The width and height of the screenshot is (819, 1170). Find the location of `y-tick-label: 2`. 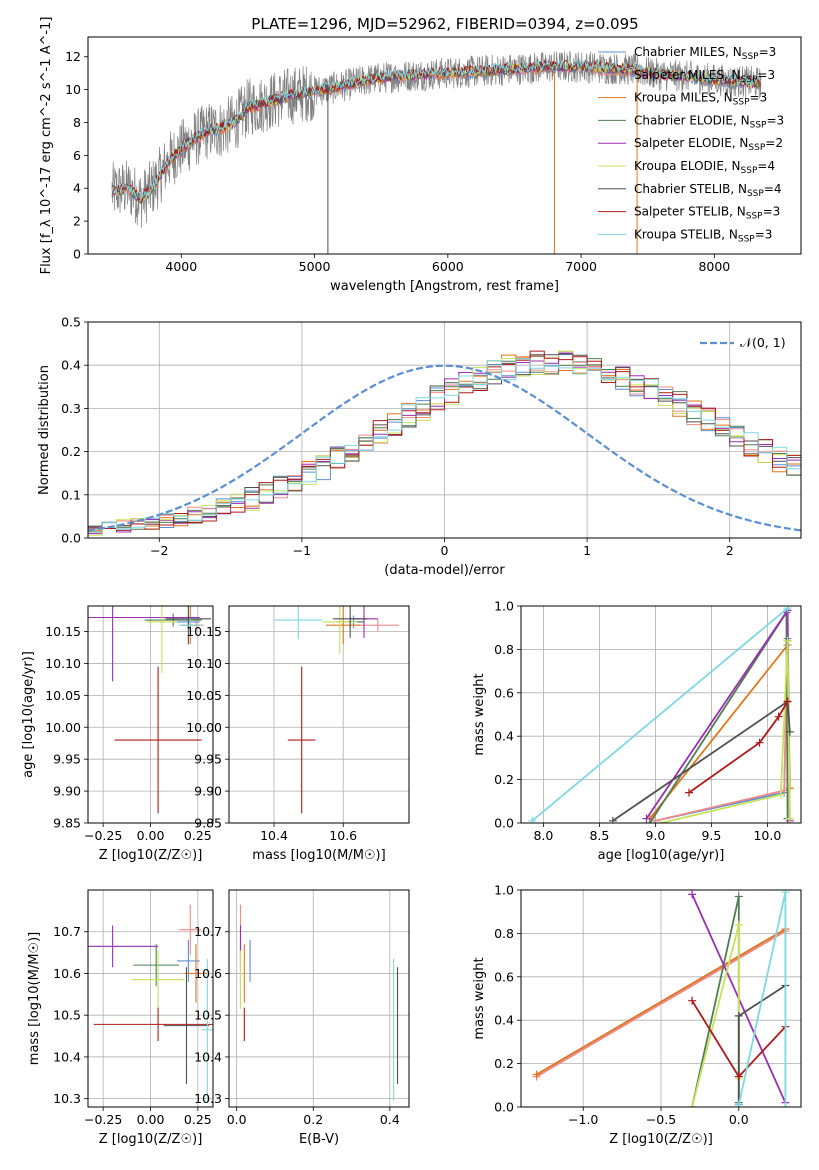

y-tick-label: 2 is located at coordinates (77, 221).